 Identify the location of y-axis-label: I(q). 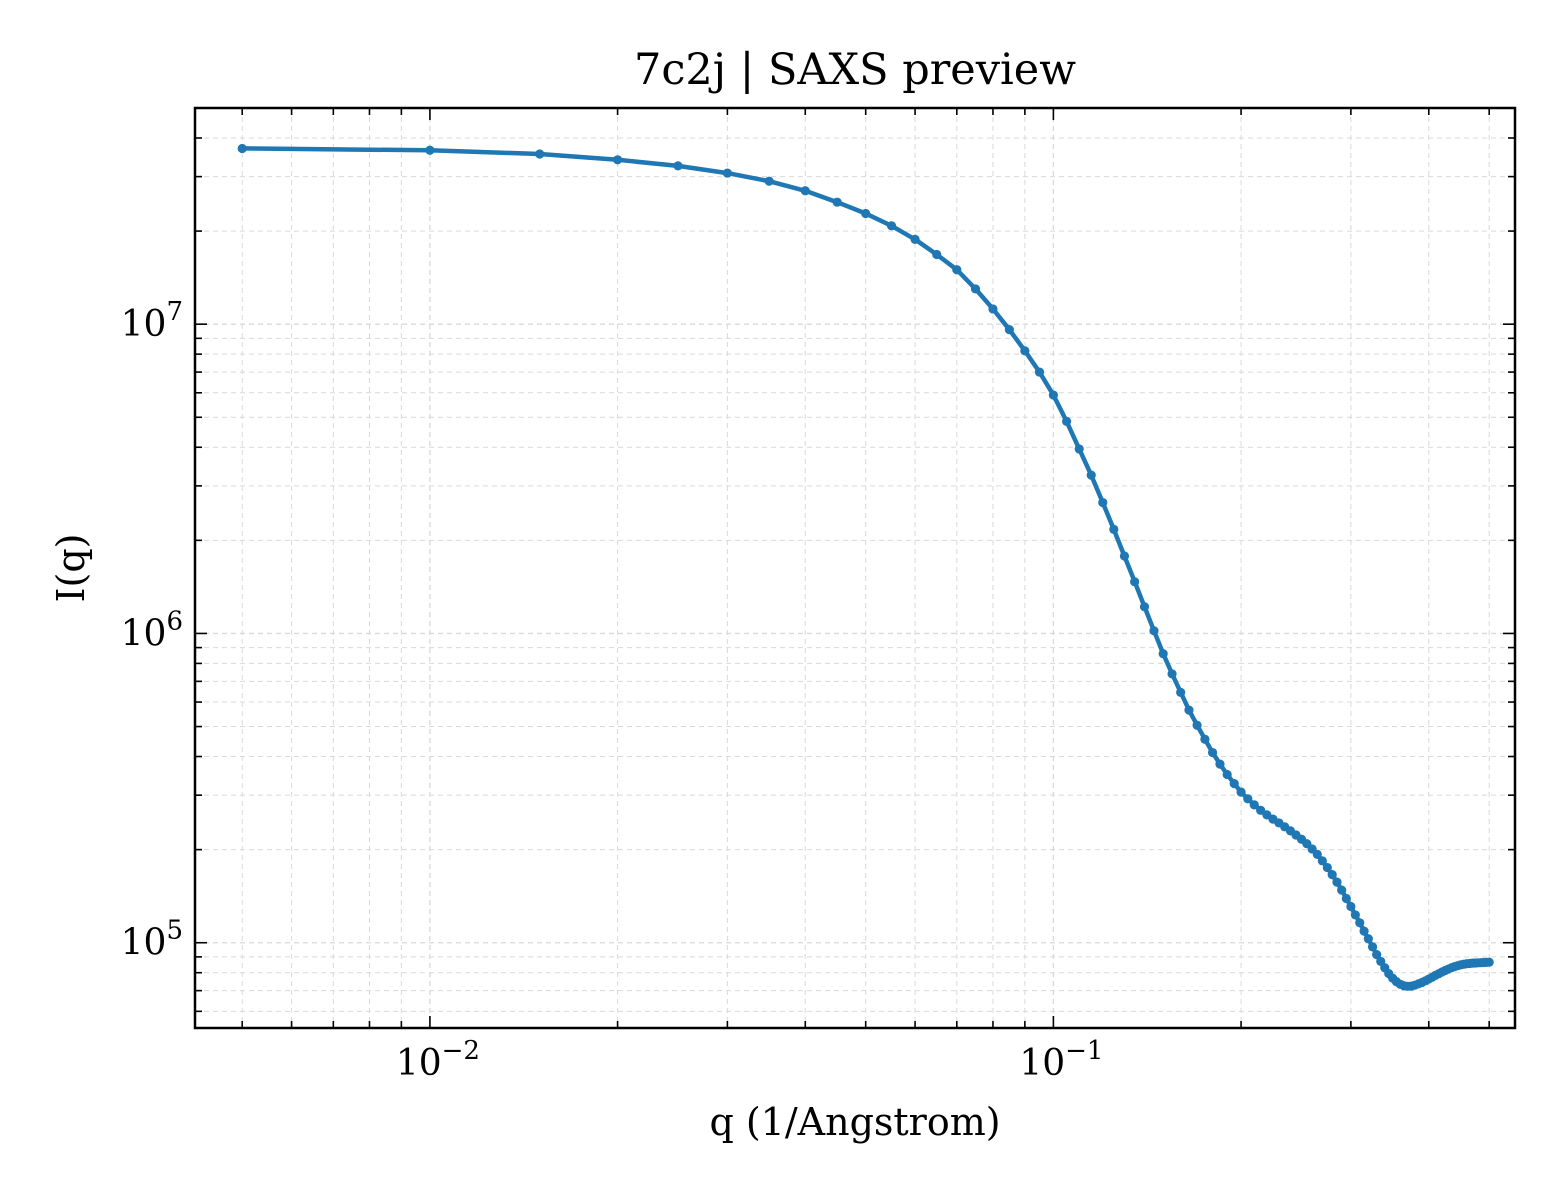
(71, 568).